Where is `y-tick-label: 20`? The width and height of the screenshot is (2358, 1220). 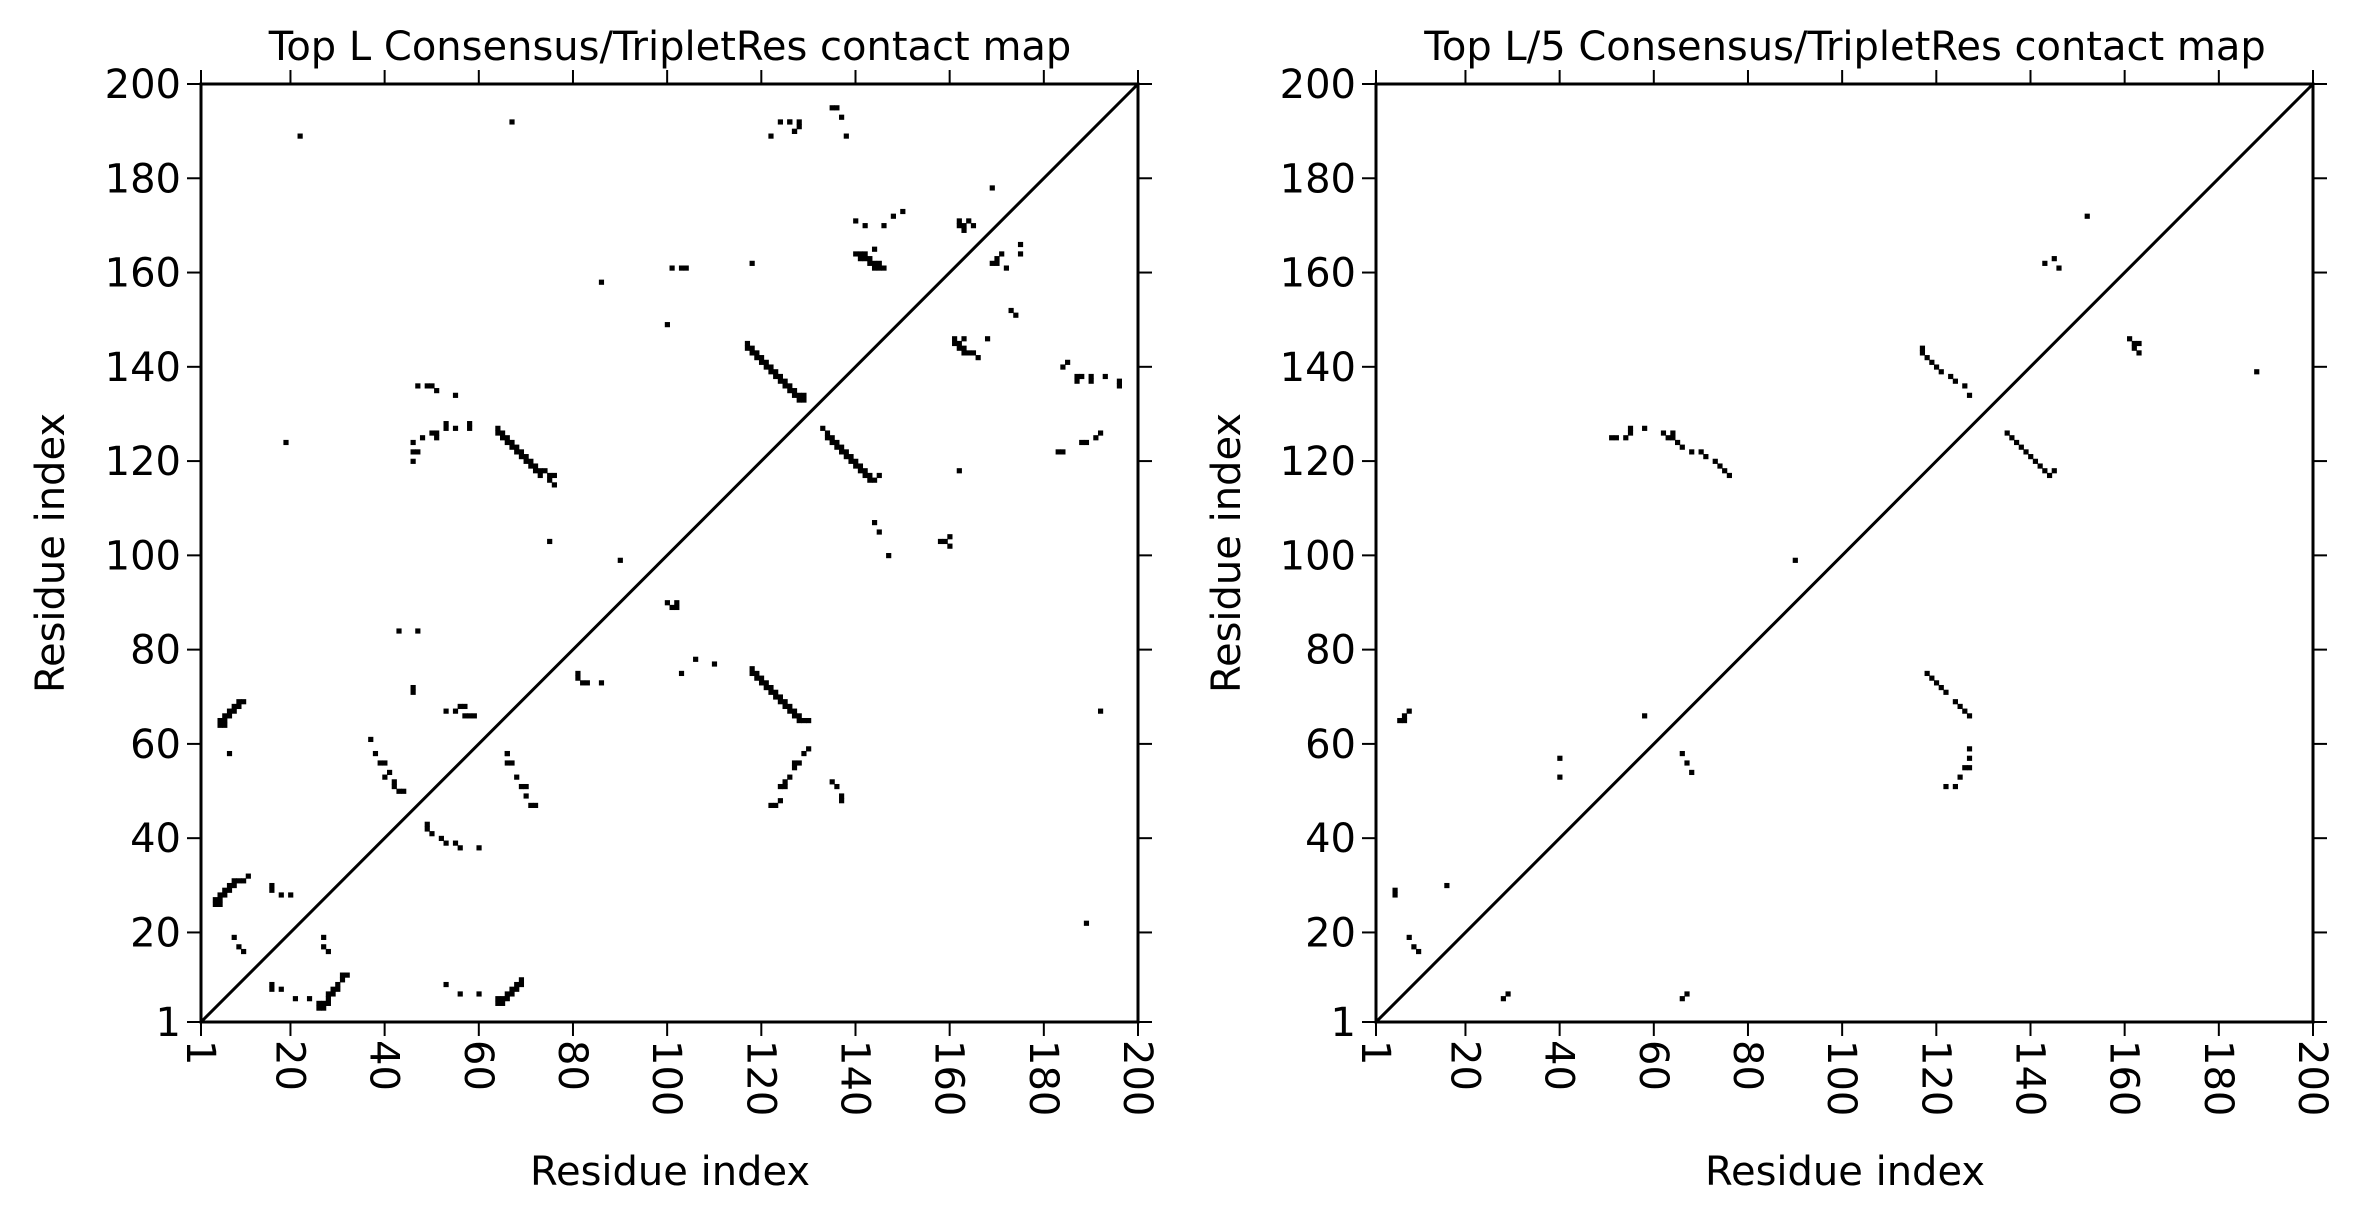 y-tick-label: 20 is located at coordinates (1330, 933).